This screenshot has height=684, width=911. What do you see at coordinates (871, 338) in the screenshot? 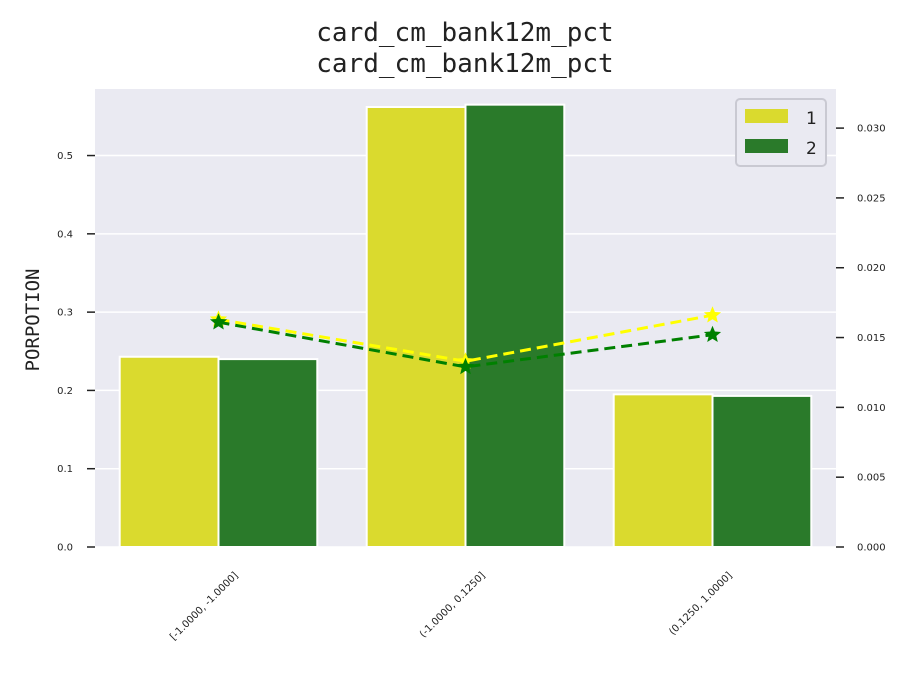
I see `y2-tick-label-3: 0.015` at bounding box center [871, 338].